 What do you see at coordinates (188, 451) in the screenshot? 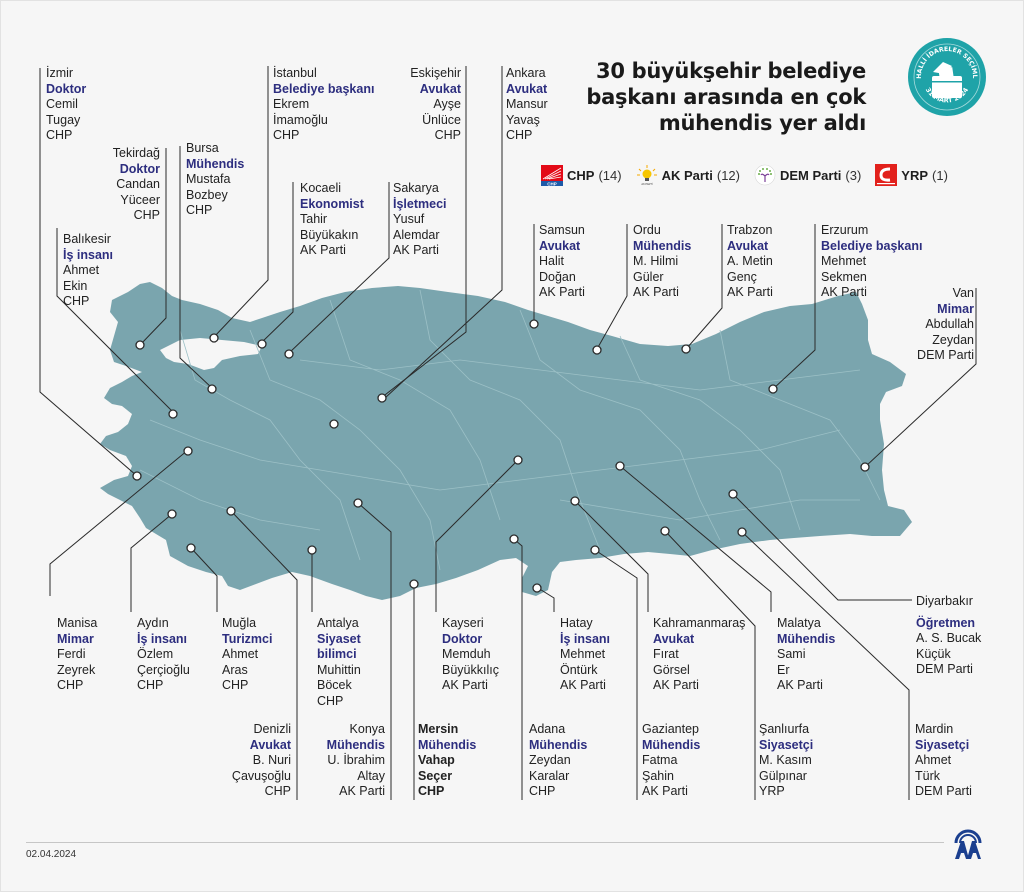
I see `marker-manisa` at bounding box center [188, 451].